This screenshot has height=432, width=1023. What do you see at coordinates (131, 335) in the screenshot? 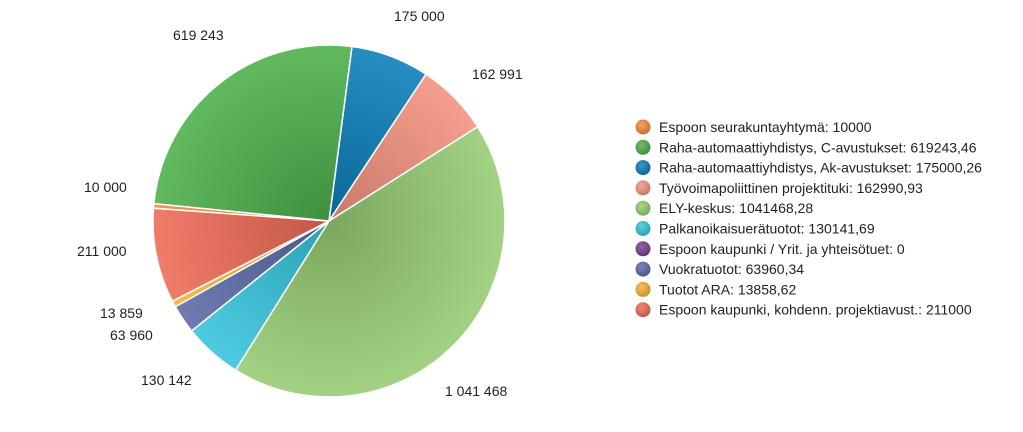
I see `slice-value-label: 63 960` at bounding box center [131, 335].